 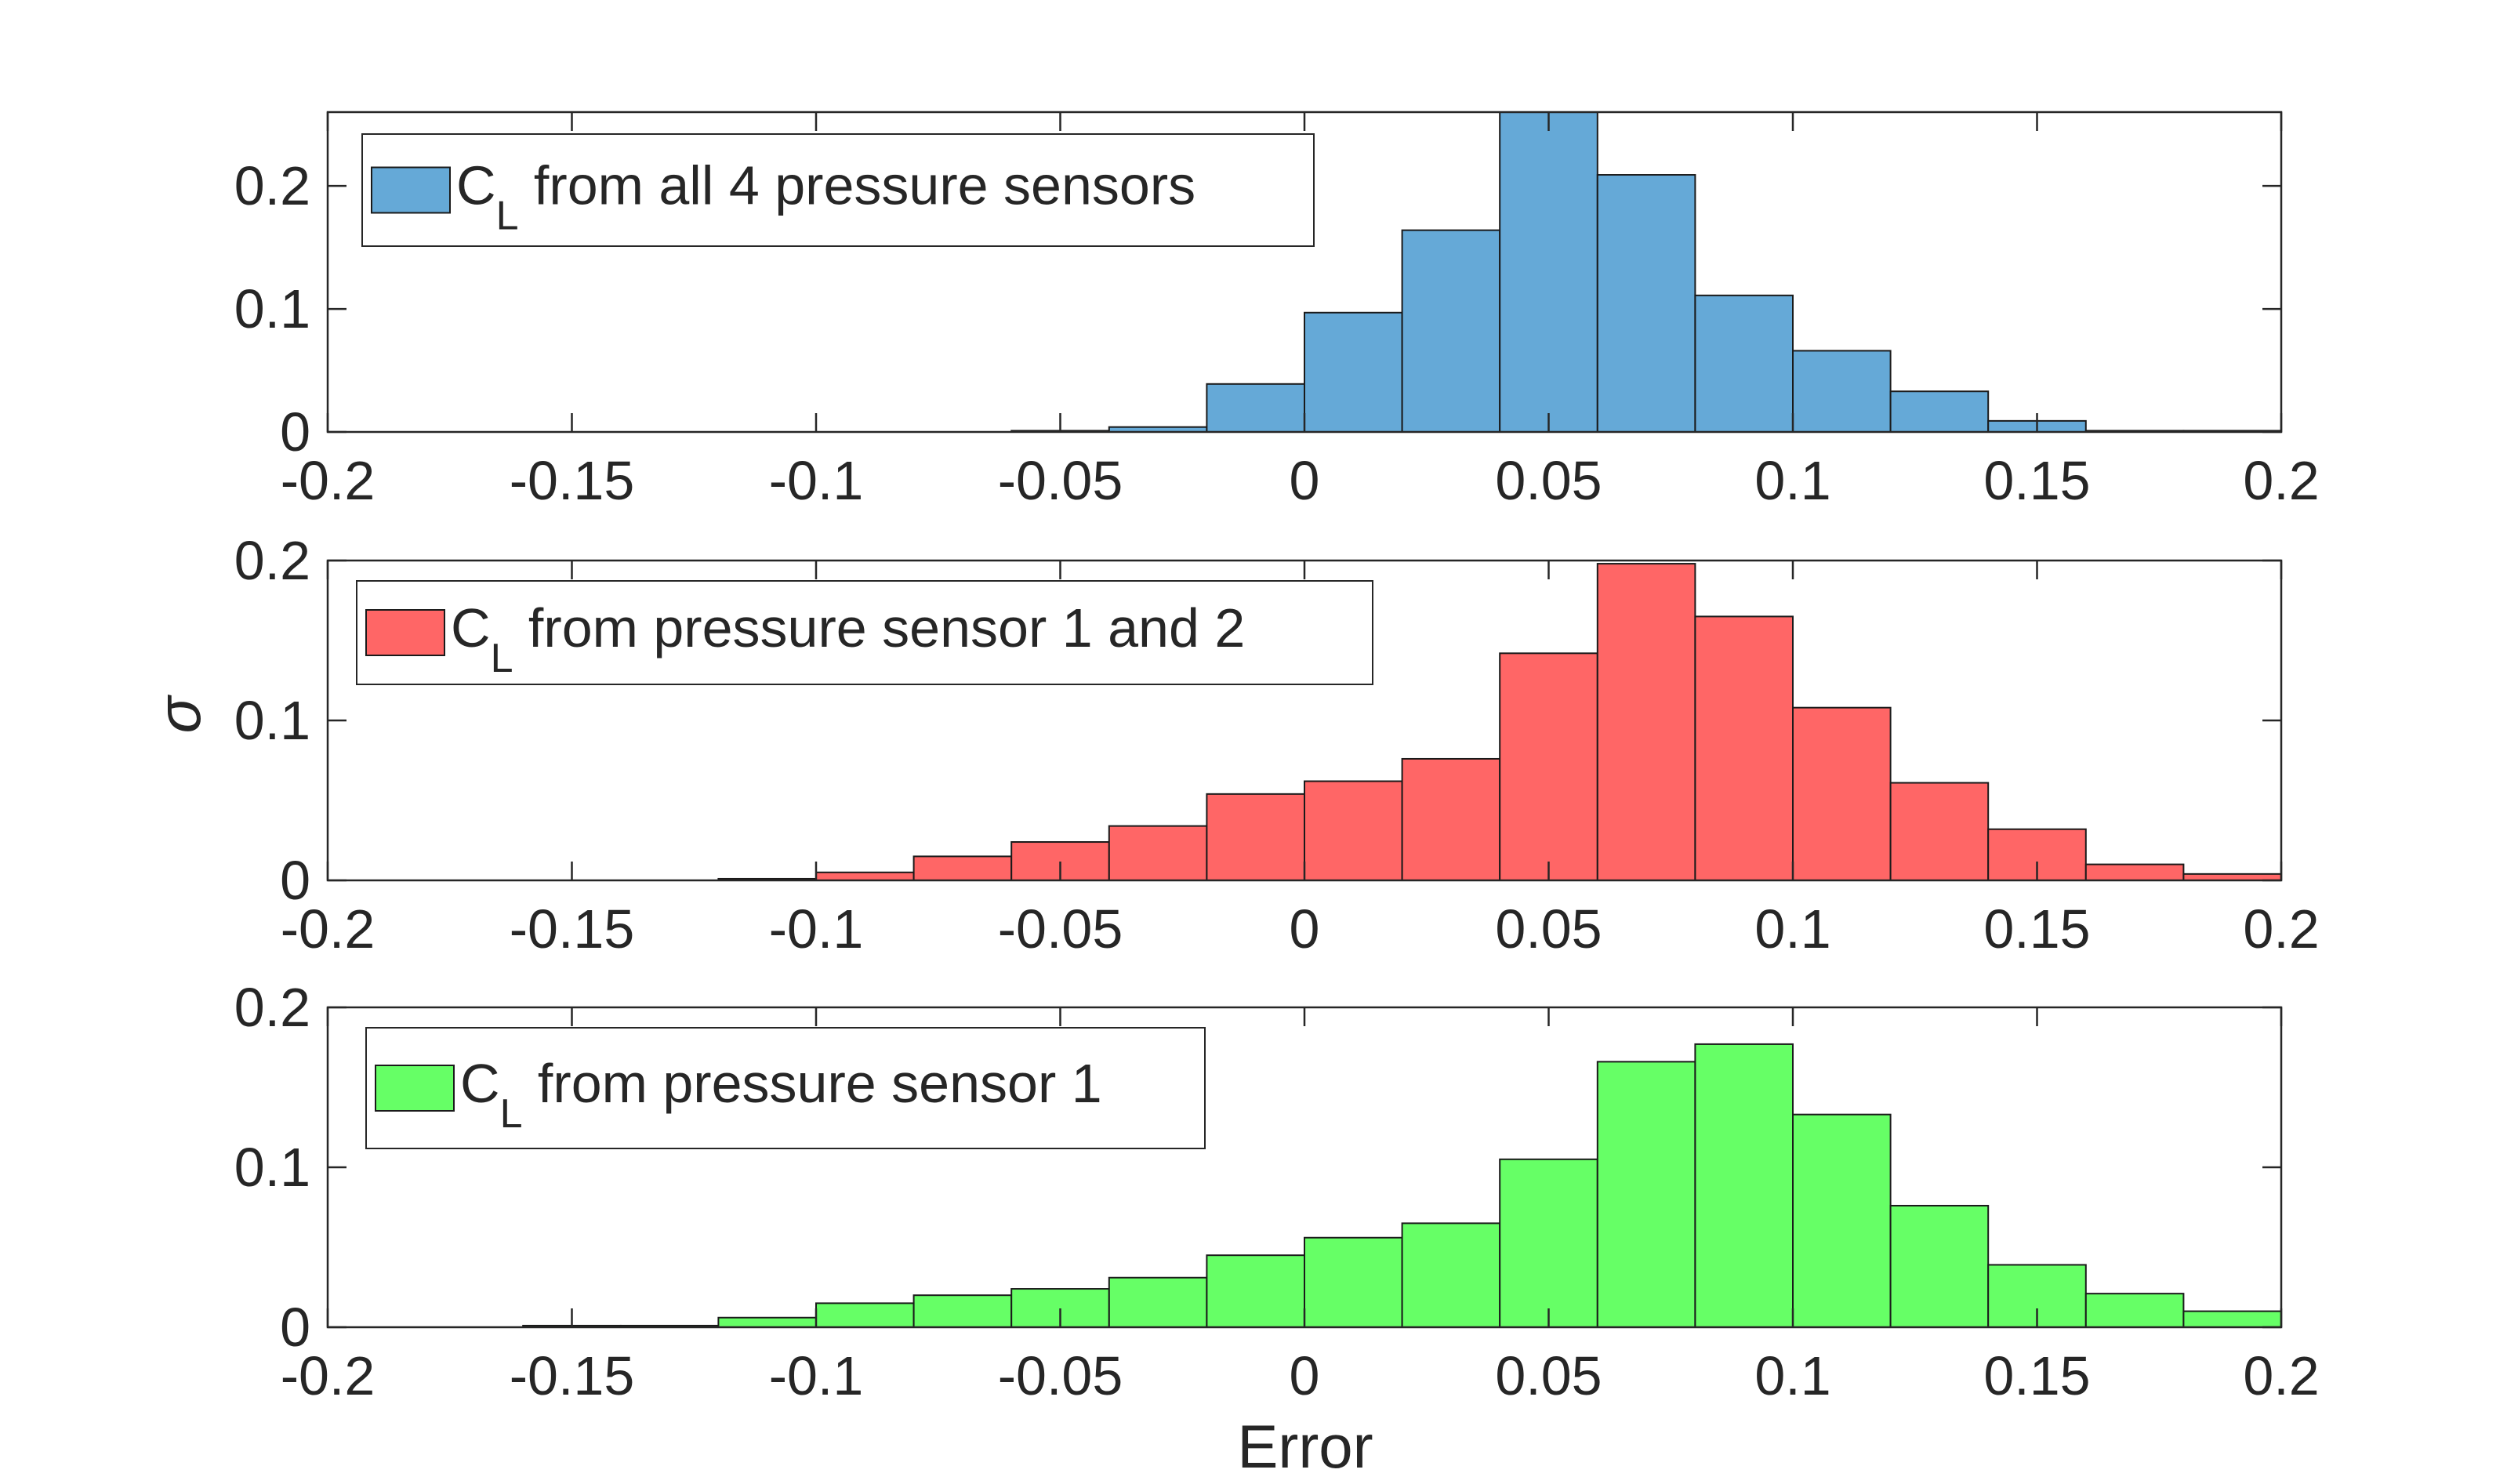 I want to click on legend-label-text: from all 4 pressure sensors, so click(x=857, y=185).